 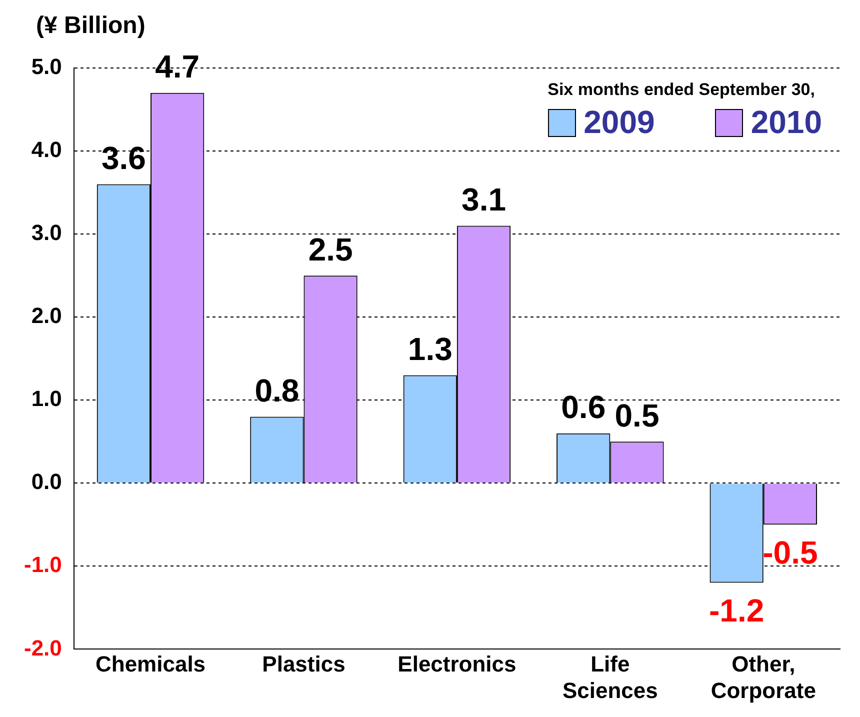 I want to click on x-tick-label: Chemicals, so click(x=150, y=663).